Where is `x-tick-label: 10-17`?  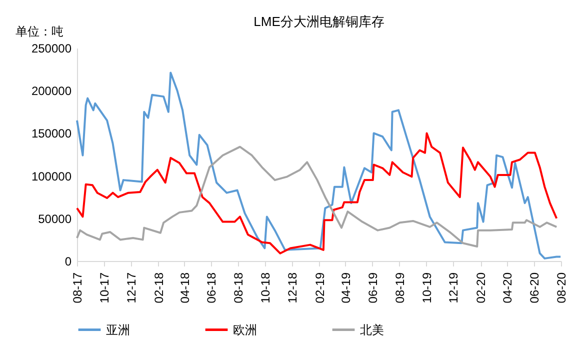
x-tick-label: 10-17 is located at coordinates (104, 288).